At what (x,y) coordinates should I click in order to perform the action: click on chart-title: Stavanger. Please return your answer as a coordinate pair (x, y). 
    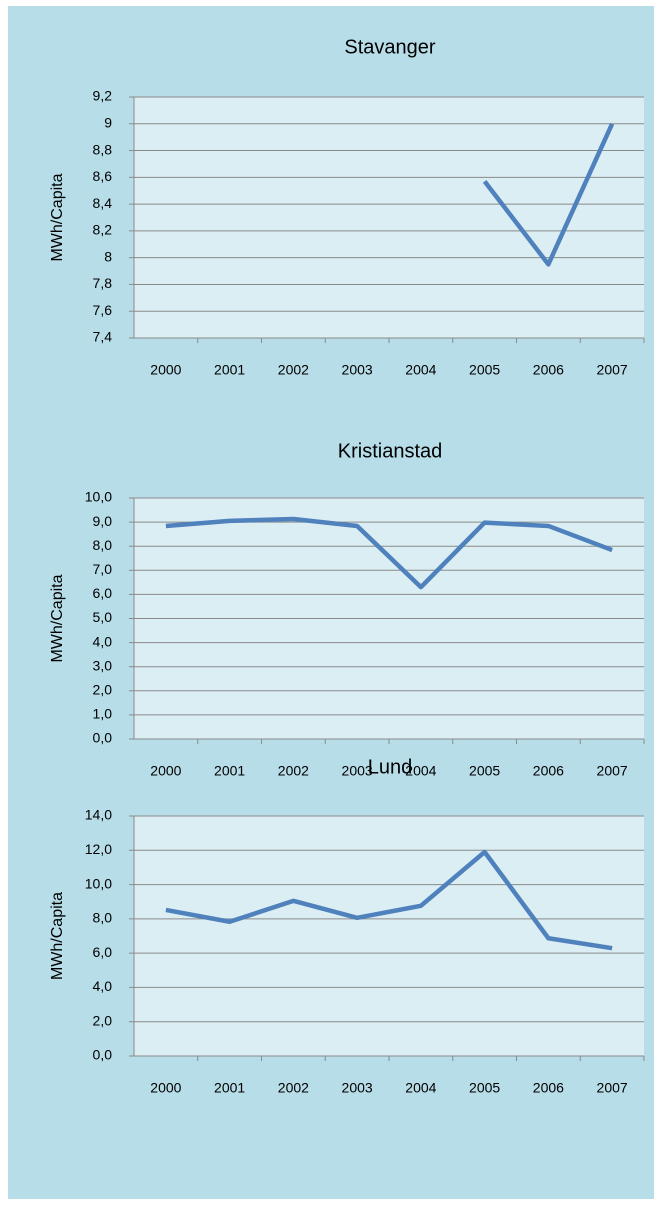
    Looking at the image, I should click on (390, 47).